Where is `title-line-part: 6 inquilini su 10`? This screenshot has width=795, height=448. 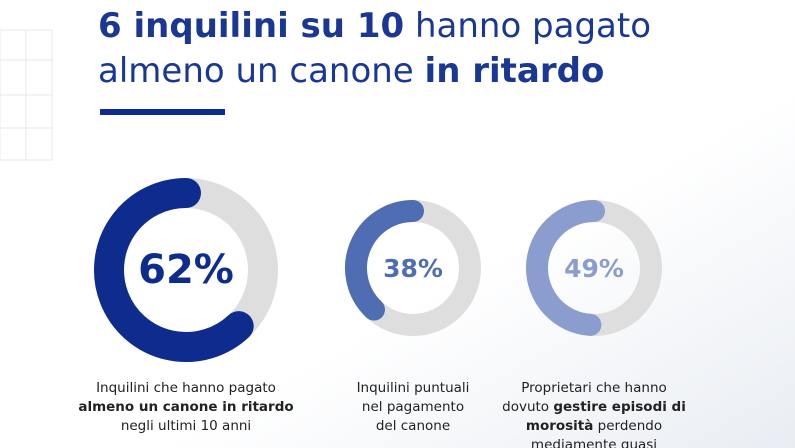
title-line-part: 6 inquilini su 10 is located at coordinates (251, 26).